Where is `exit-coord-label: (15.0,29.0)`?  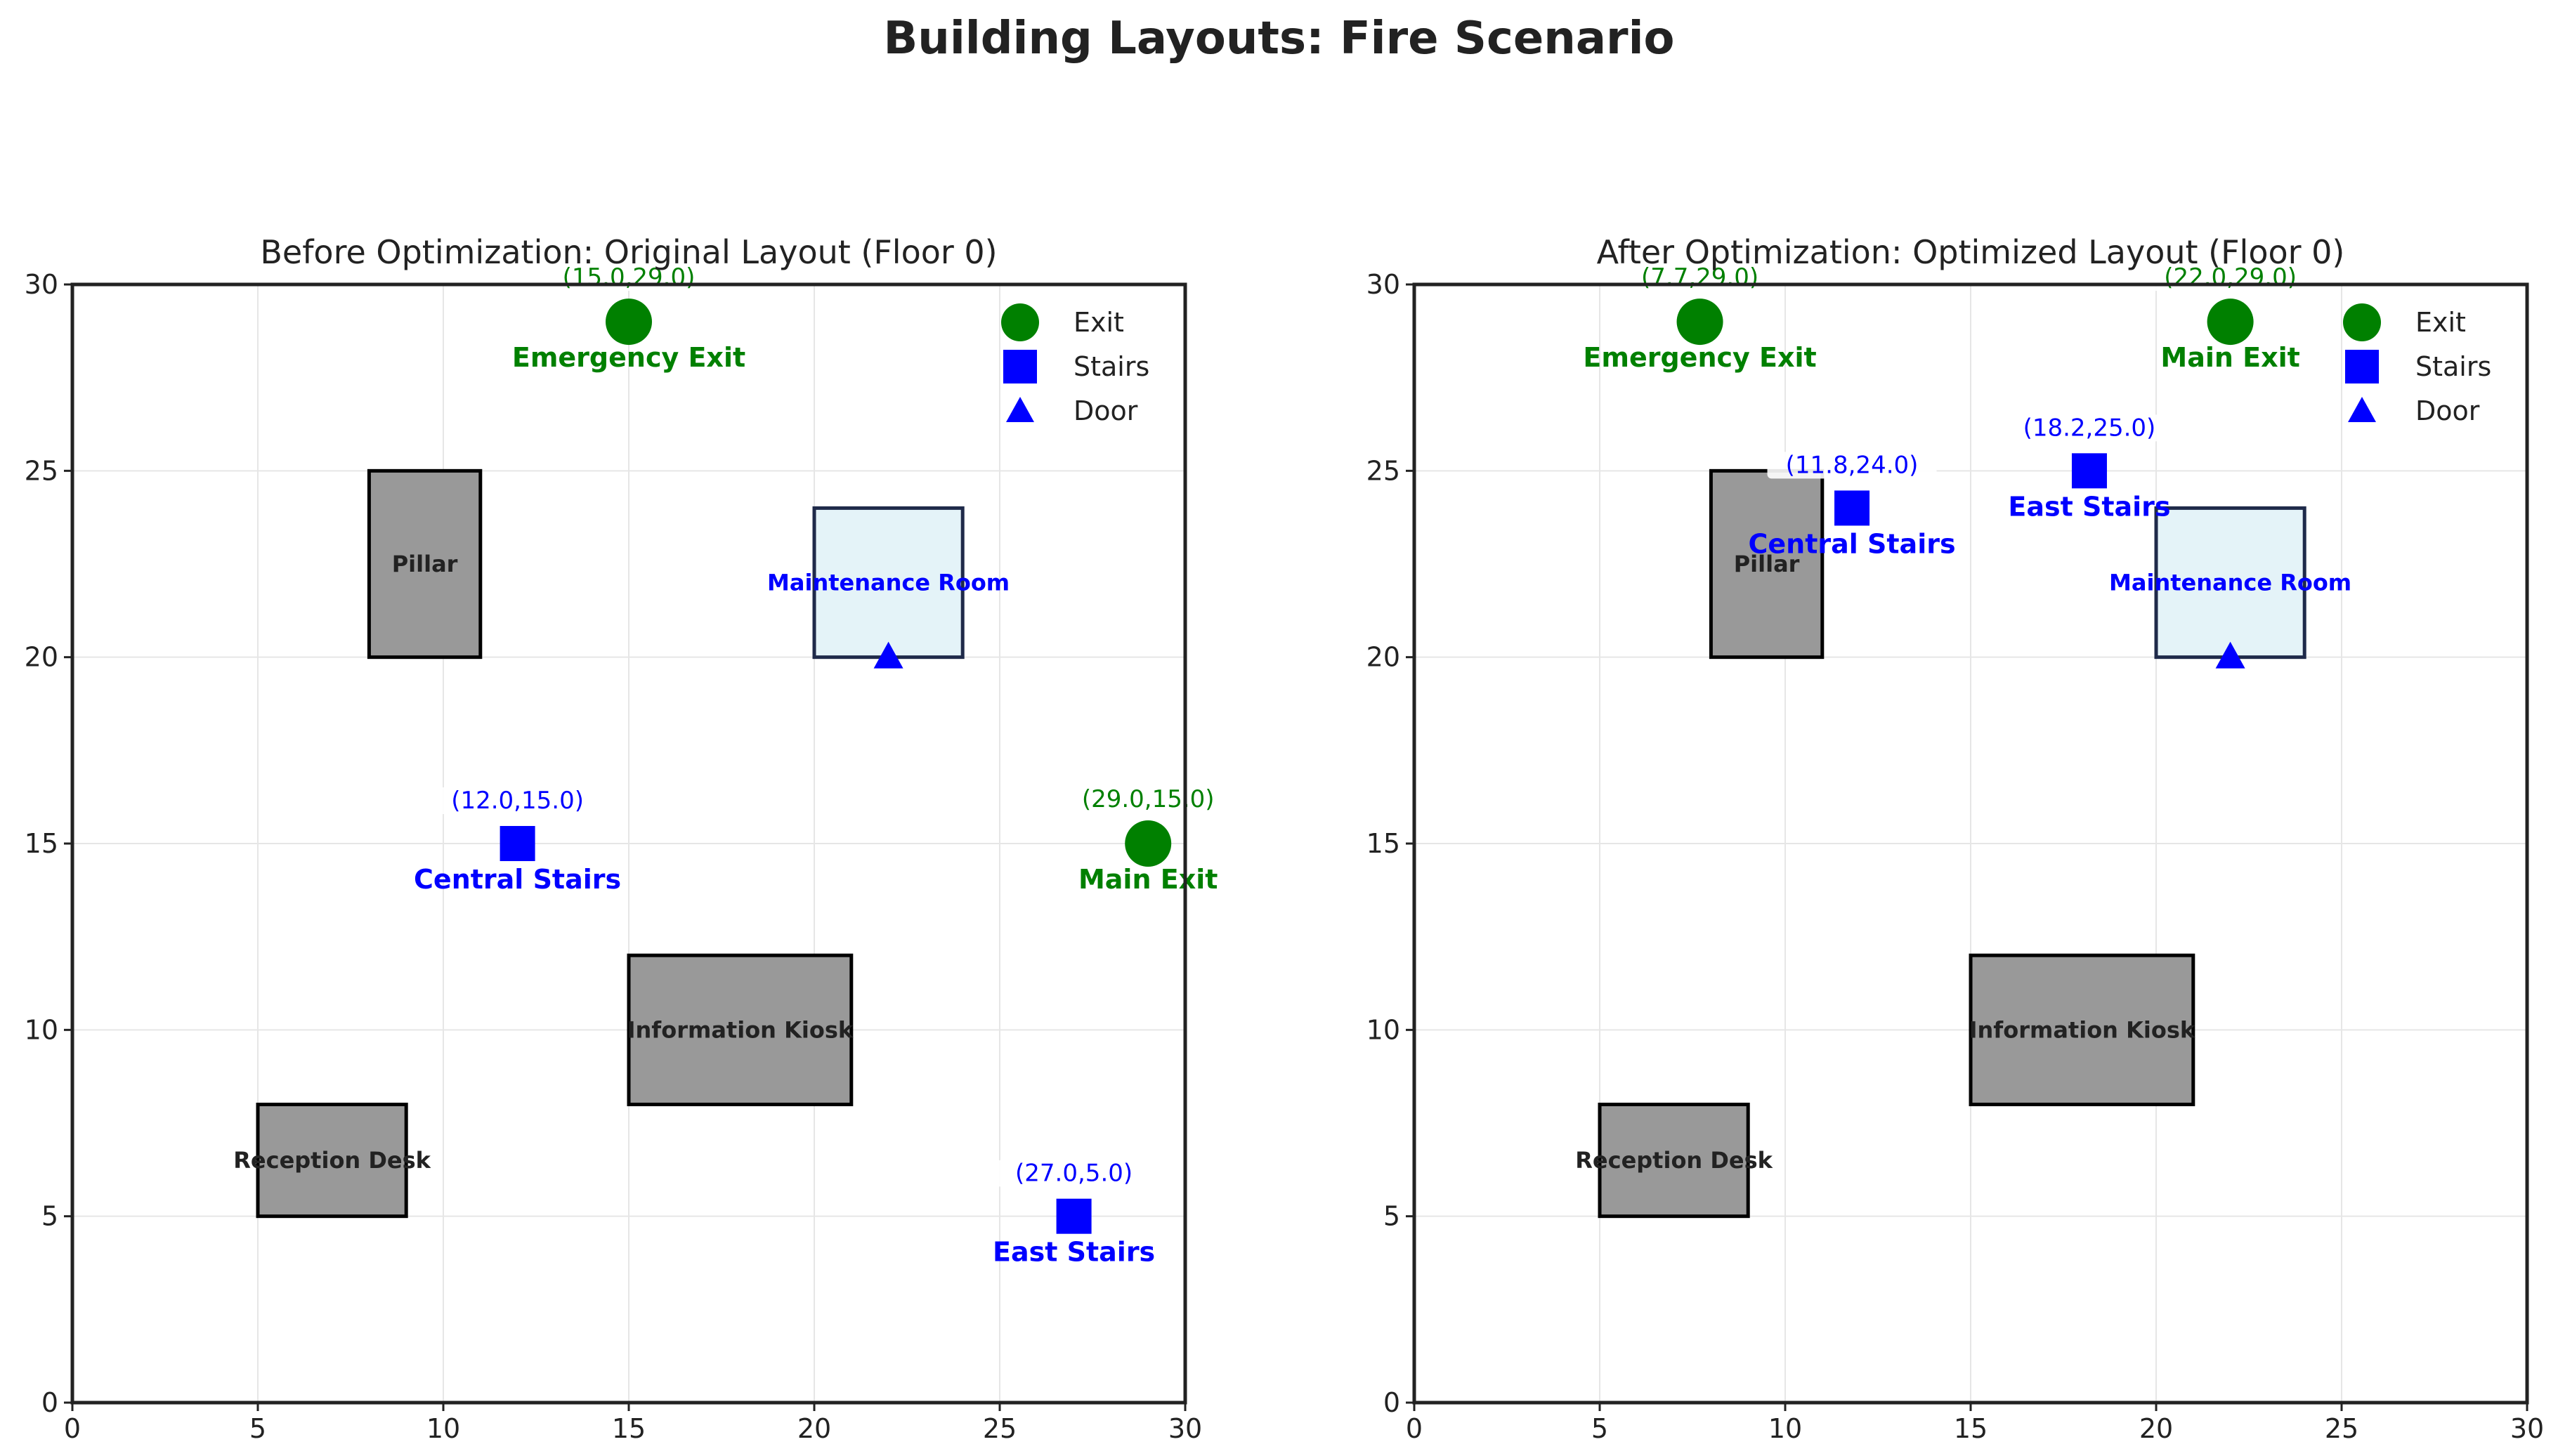
exit-coord-label: (15.0,29.0) is located at coordinates (629, 277).